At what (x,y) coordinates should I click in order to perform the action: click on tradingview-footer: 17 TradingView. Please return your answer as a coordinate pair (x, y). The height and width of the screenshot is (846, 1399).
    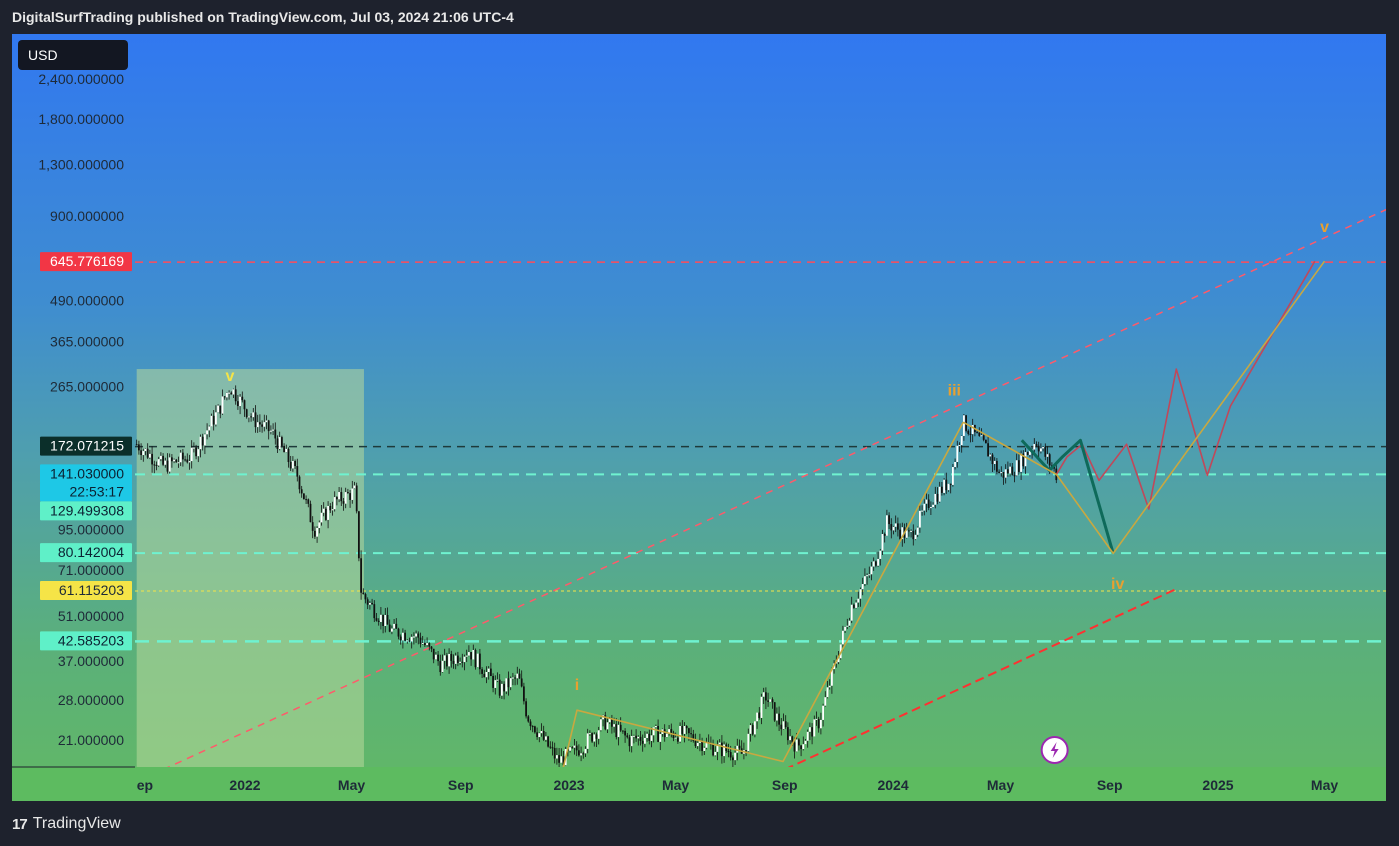
    Looking at the image, I should click on (66, 824).